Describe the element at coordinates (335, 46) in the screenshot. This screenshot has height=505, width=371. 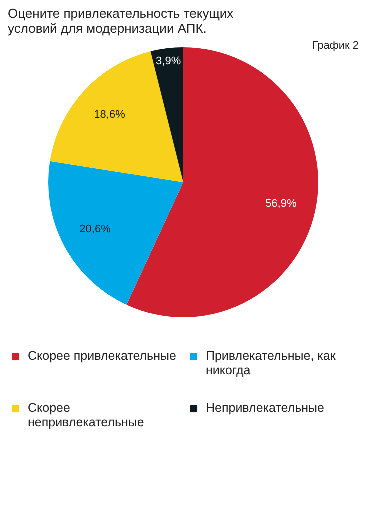
I see `text: График 2` at that location.